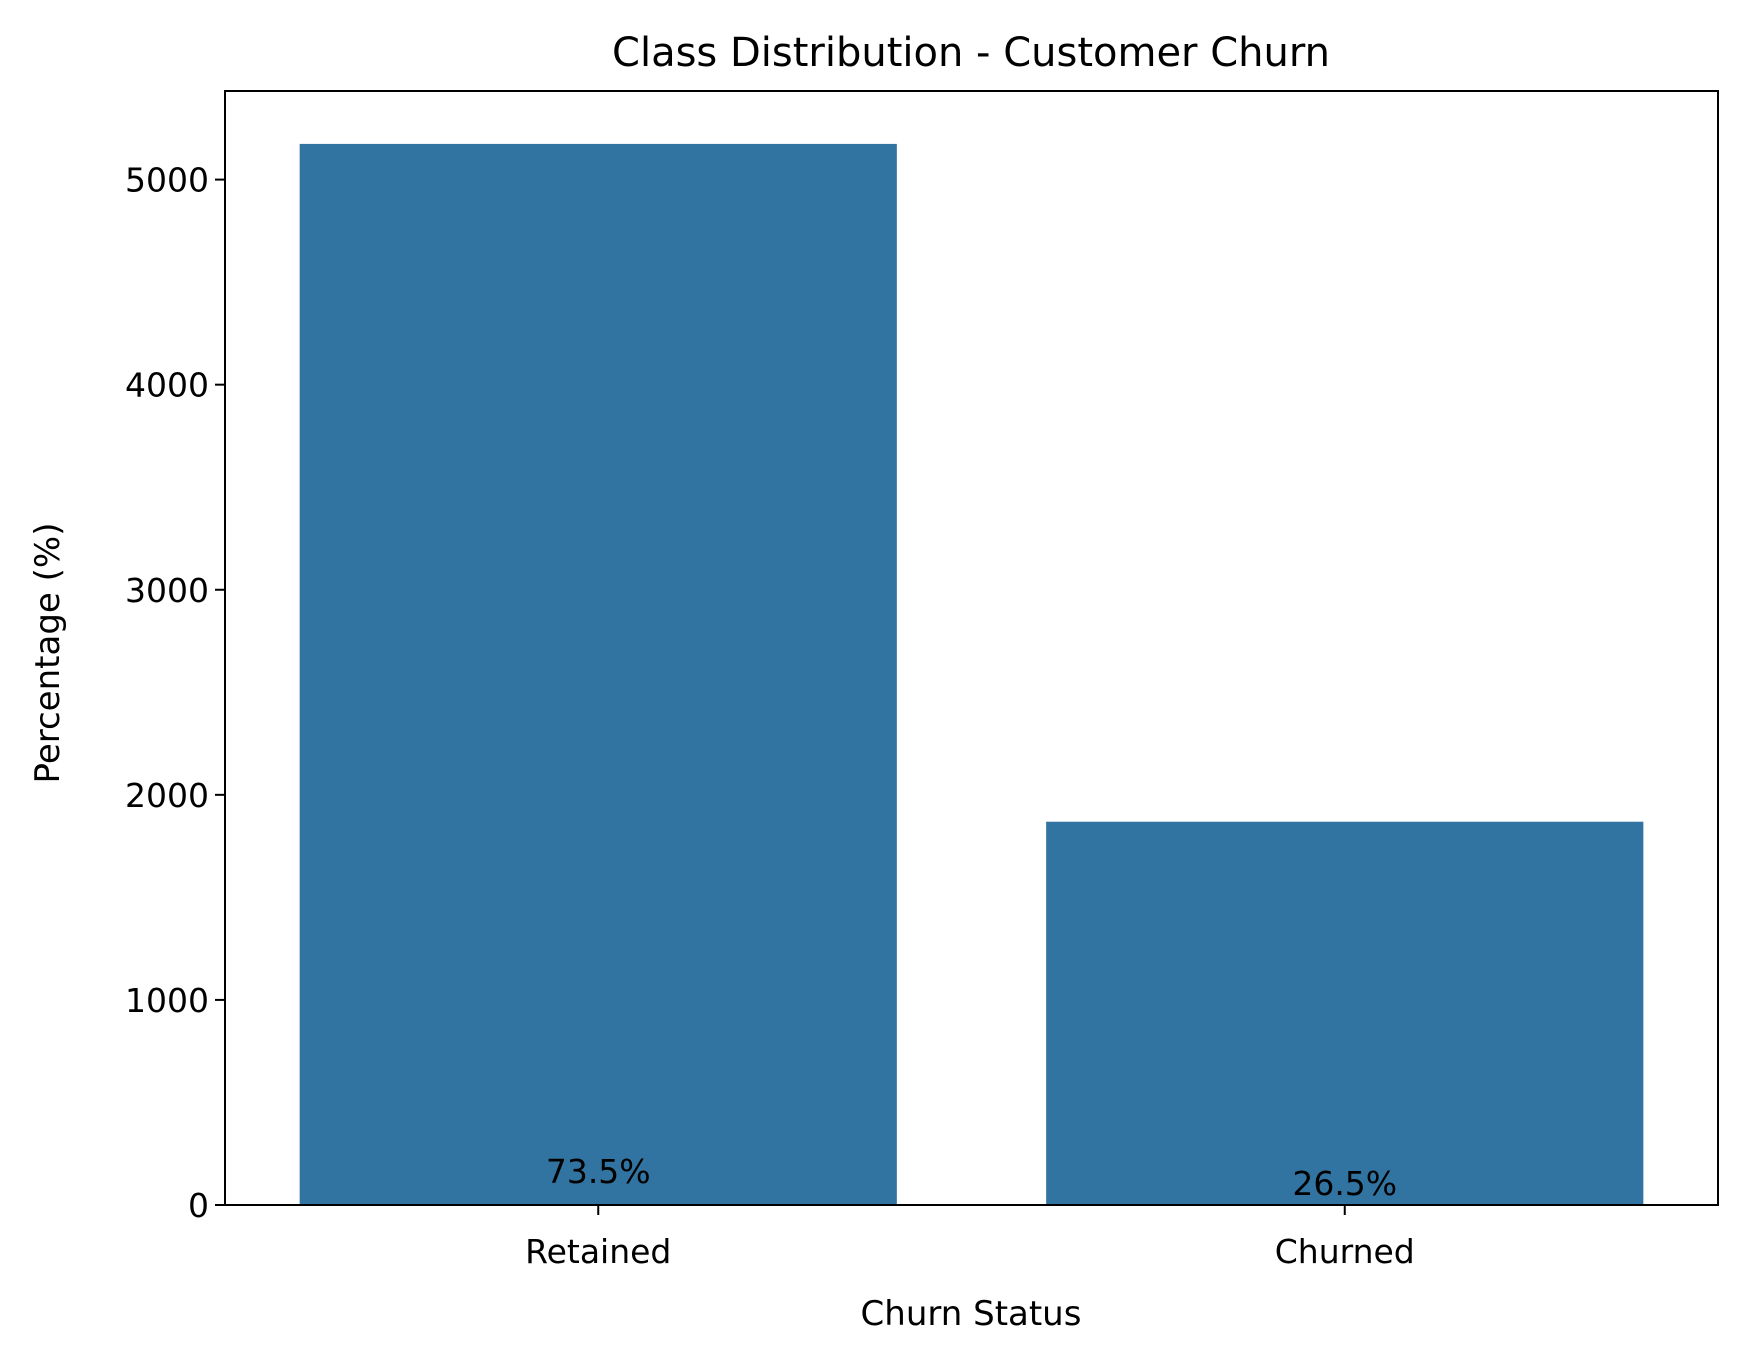  Describe the element at coordinates (198, 1205) in the screenshot. I see `y-tick-label: 0` at that location.